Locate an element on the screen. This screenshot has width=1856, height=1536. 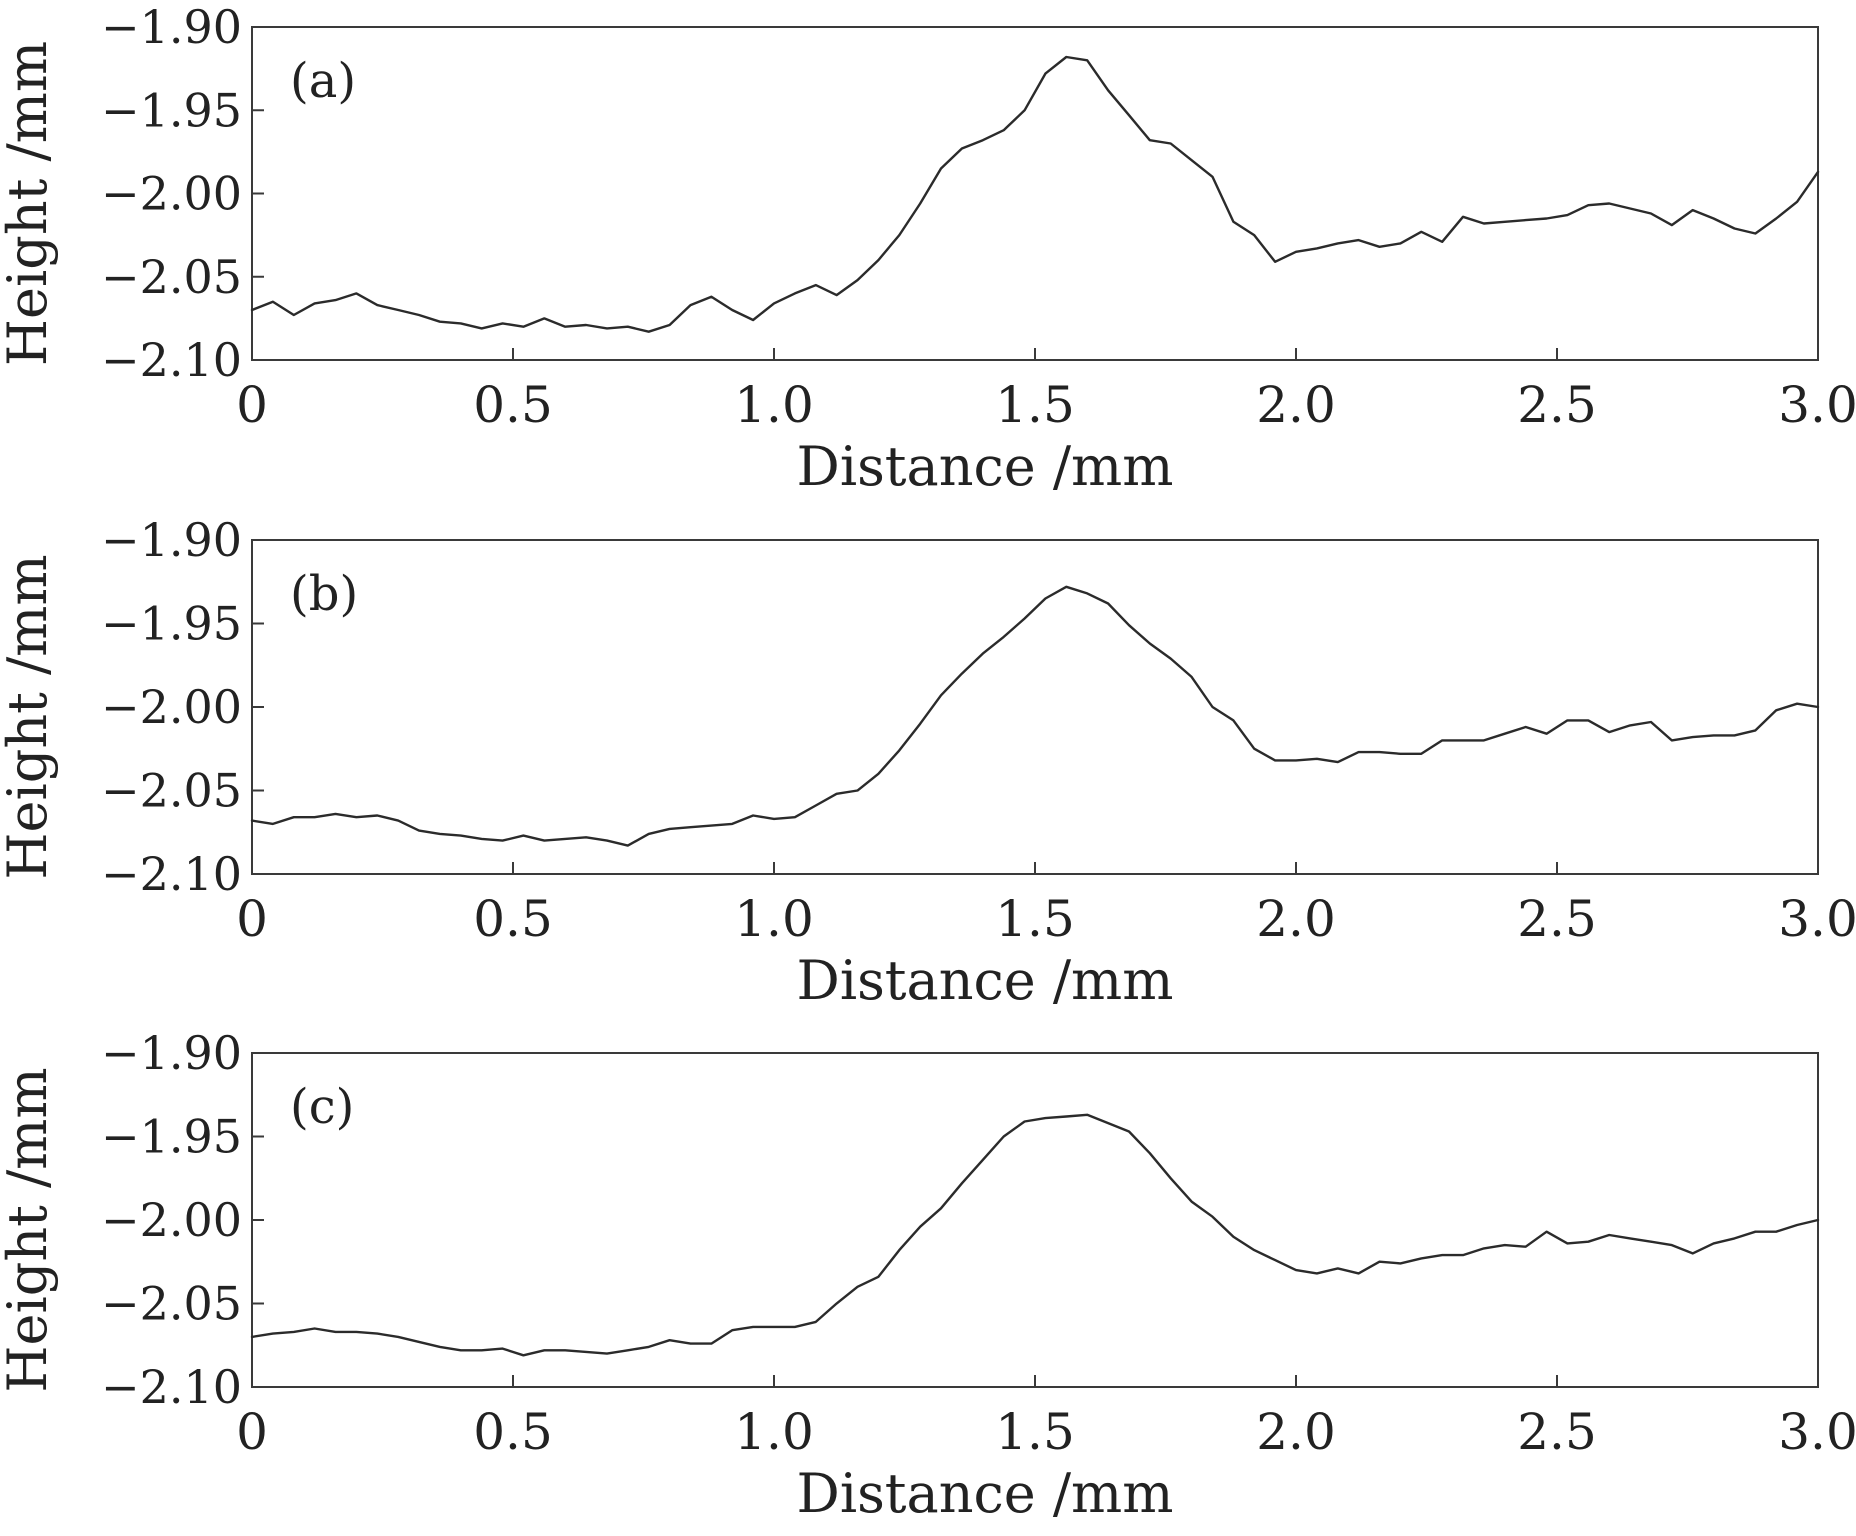
panel-label: (a) is located at coordinates (323, 81).